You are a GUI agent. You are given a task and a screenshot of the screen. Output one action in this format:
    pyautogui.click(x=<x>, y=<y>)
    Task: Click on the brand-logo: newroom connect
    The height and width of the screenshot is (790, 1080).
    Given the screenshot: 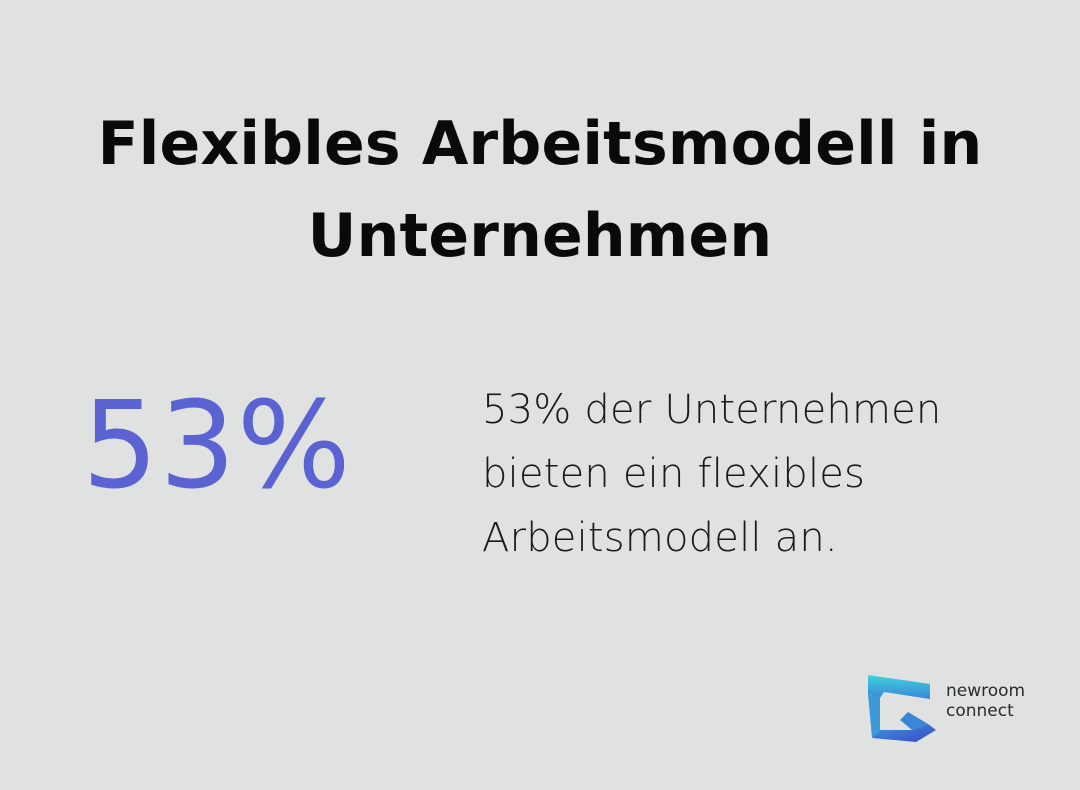 What is the action you would take?
    pyautogui.click(x=956, y=710)
    